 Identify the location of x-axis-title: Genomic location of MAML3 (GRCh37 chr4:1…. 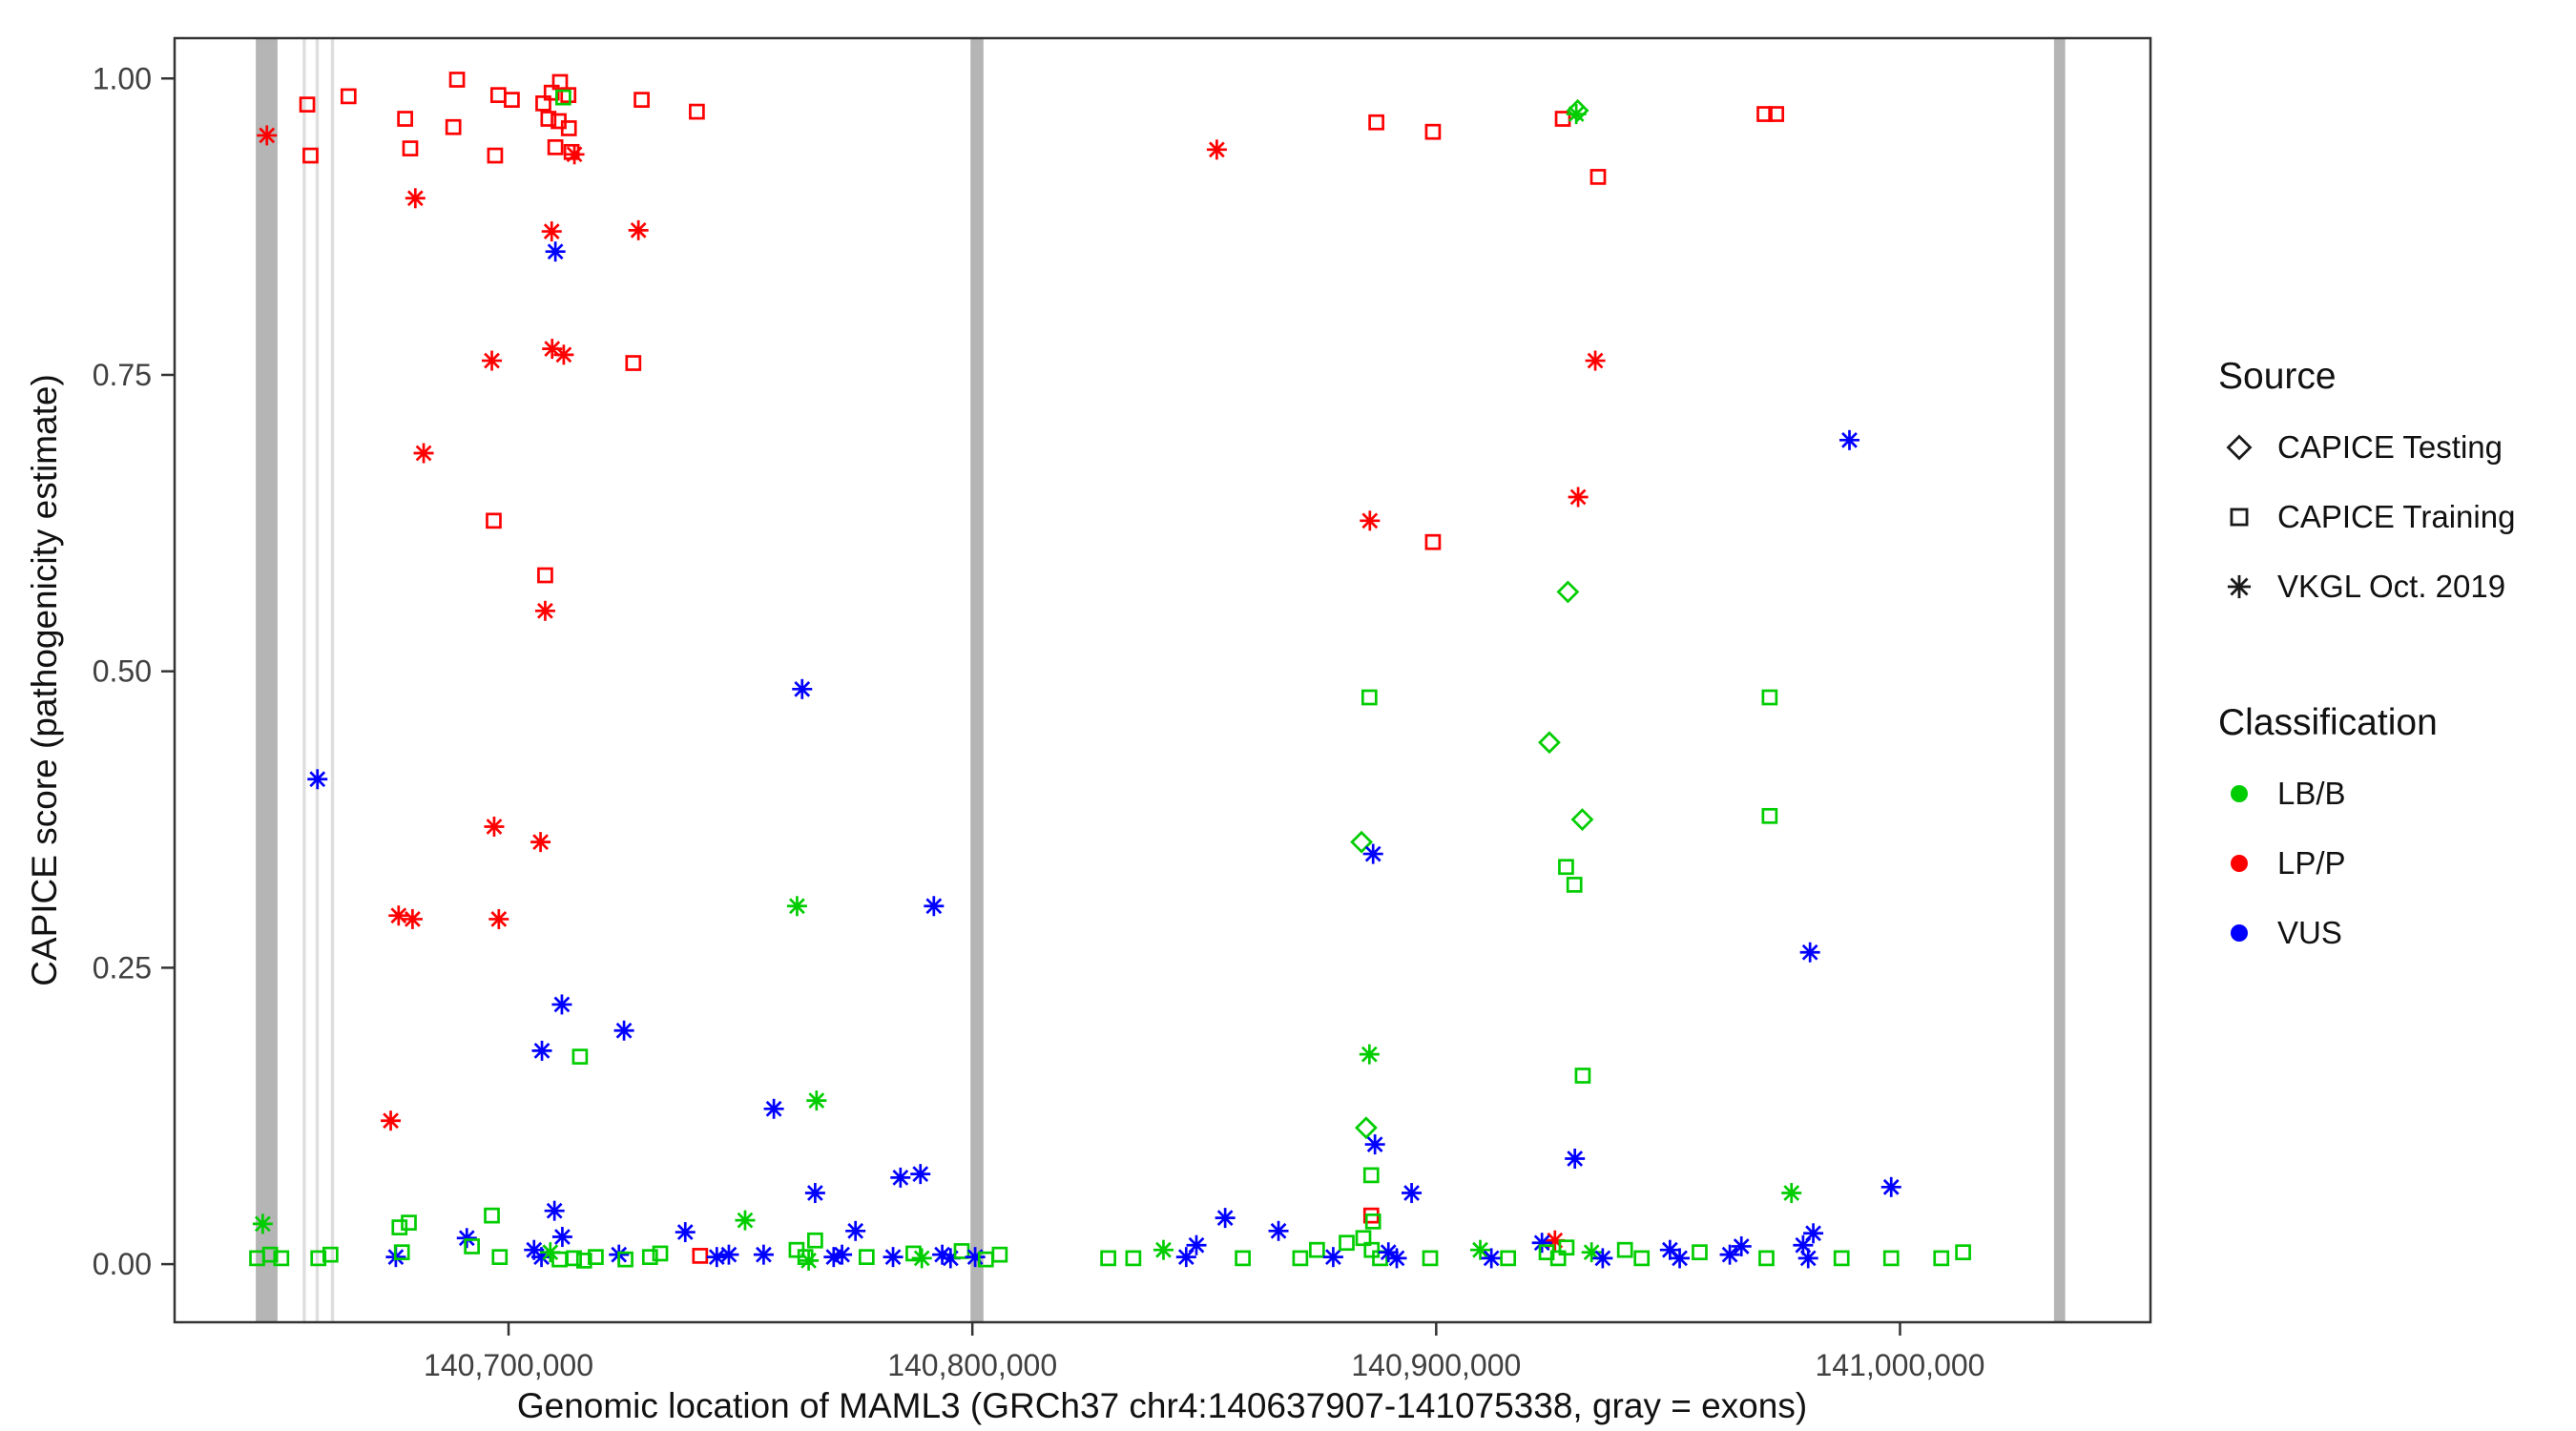
(1162, 1405).